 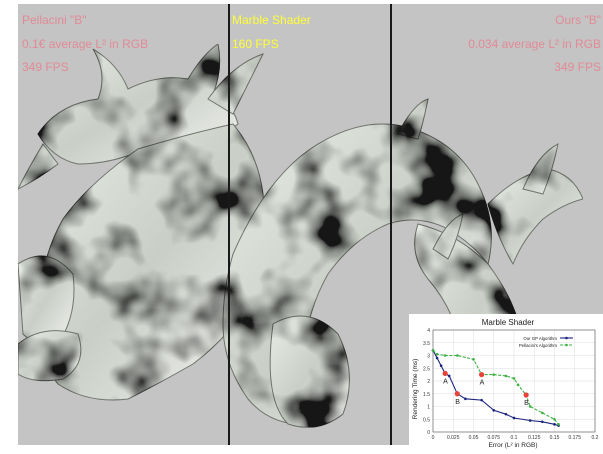 I want to click on x-tick-label: 0.05, so click(x=474, y=438).